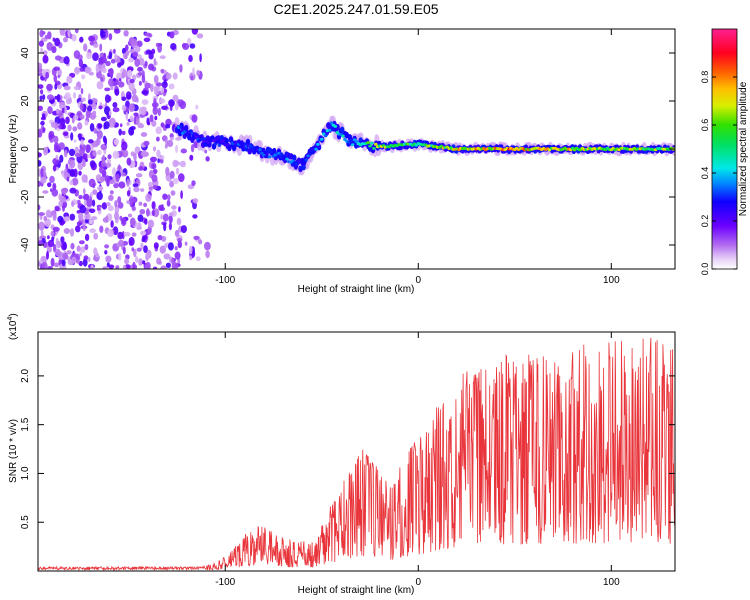  What do you see at coordinates (718, 173) in the screenshot?
I see `colorbar-ticks: 0.0 0.2 0.4 0.6 0.8` at bounding box center [718, 173].